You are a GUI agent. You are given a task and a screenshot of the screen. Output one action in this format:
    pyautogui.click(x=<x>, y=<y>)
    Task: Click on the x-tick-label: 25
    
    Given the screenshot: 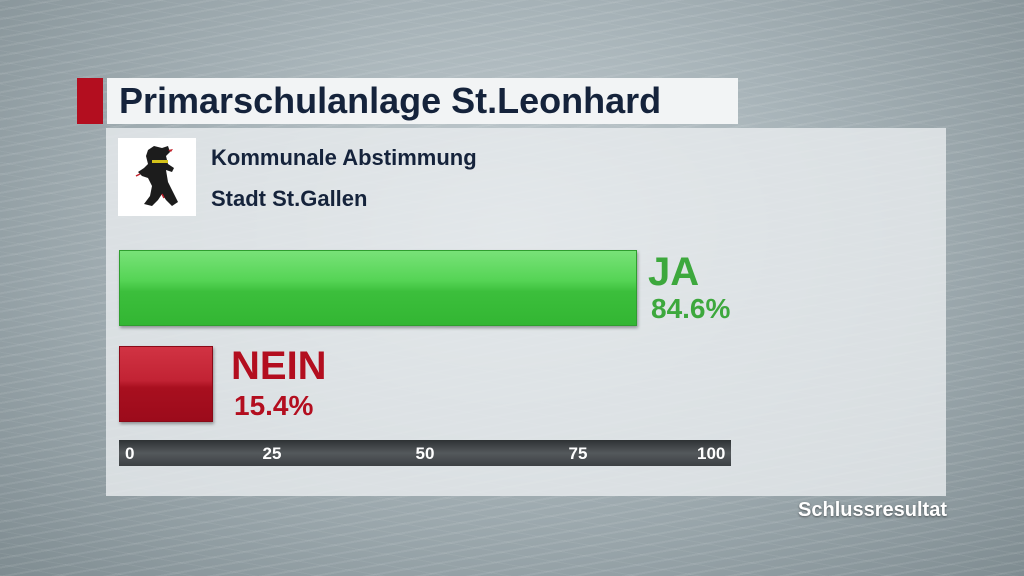 What is the action you would take?
    pyautogui.click(x=272, y=453)
    